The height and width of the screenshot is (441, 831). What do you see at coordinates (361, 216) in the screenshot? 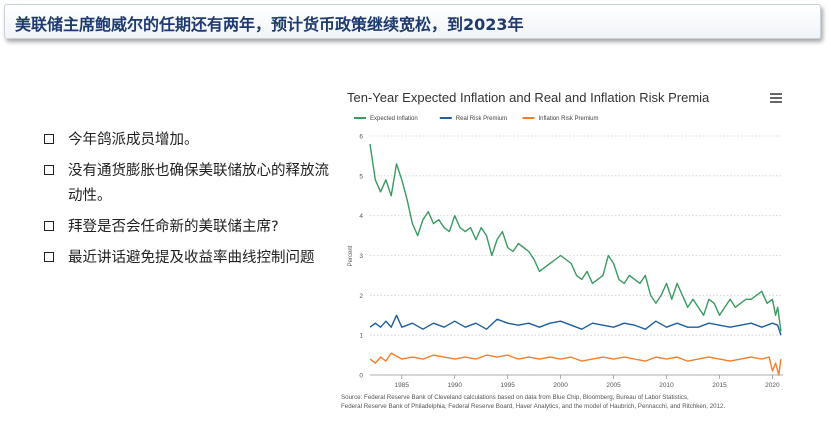
I see `y-tick-label: 4` at bounding box center [361, 216].